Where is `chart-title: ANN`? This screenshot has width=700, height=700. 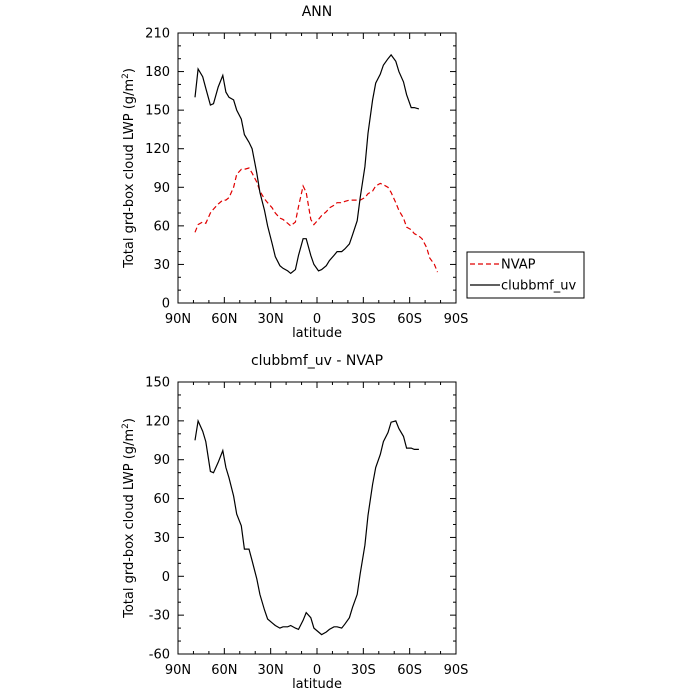 chart-title: ANN is located at coordinates (317, 12).